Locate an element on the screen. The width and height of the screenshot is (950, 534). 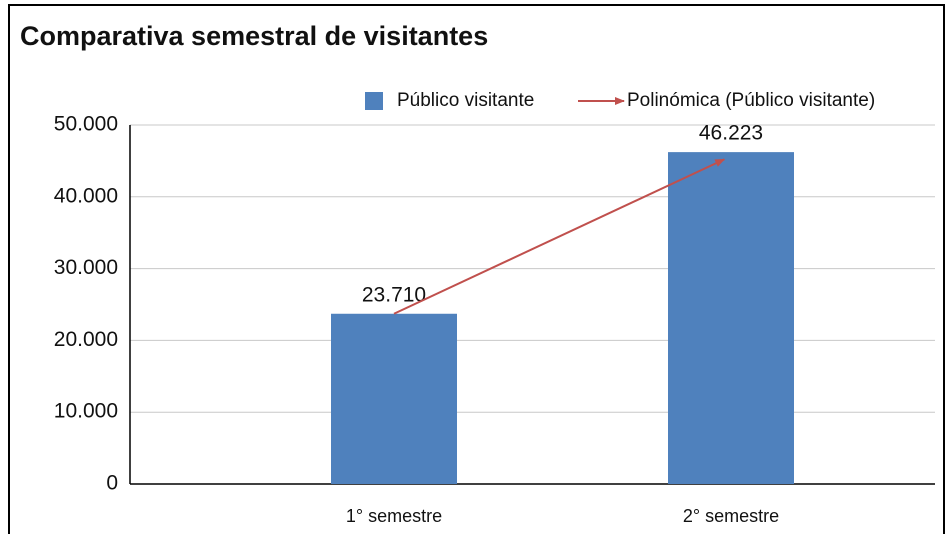
y-tick-label: 20.000 is located at coordinates (86, 339).